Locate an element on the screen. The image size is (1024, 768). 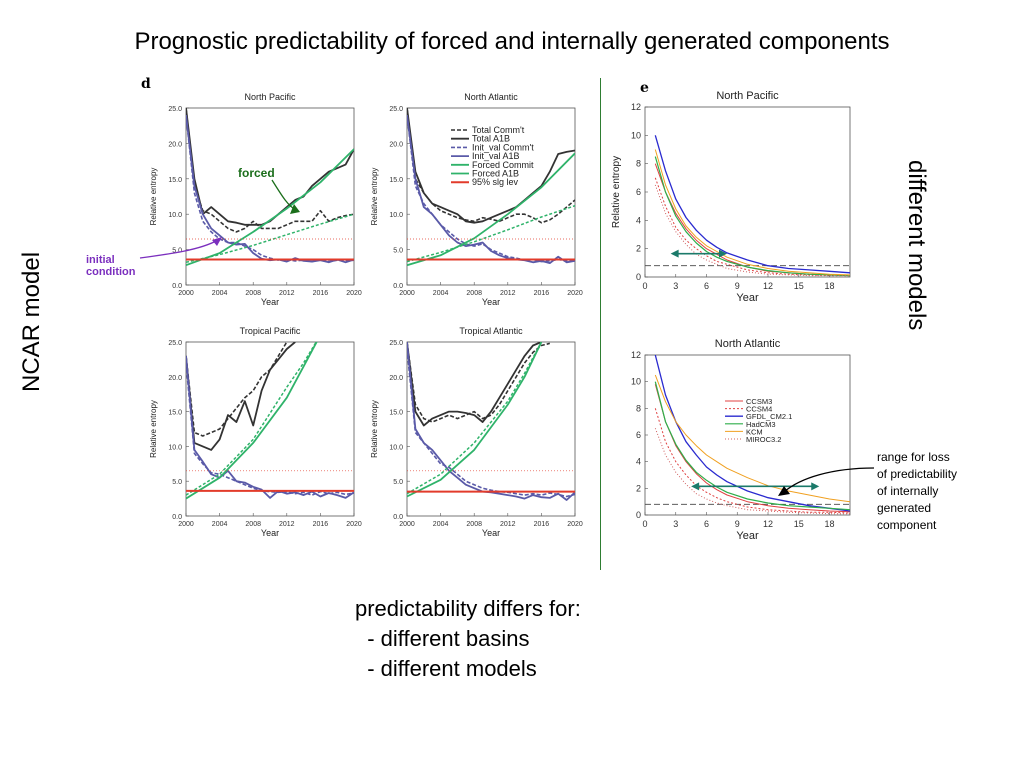
chart-title: North Atlantic is located at coordinates (491, 97).